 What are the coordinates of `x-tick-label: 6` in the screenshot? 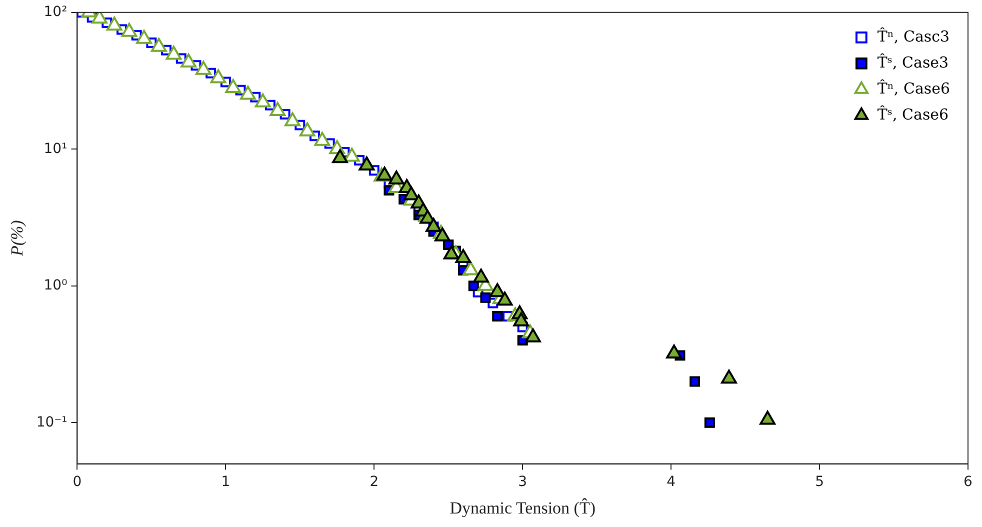 It's located at (968, 482).